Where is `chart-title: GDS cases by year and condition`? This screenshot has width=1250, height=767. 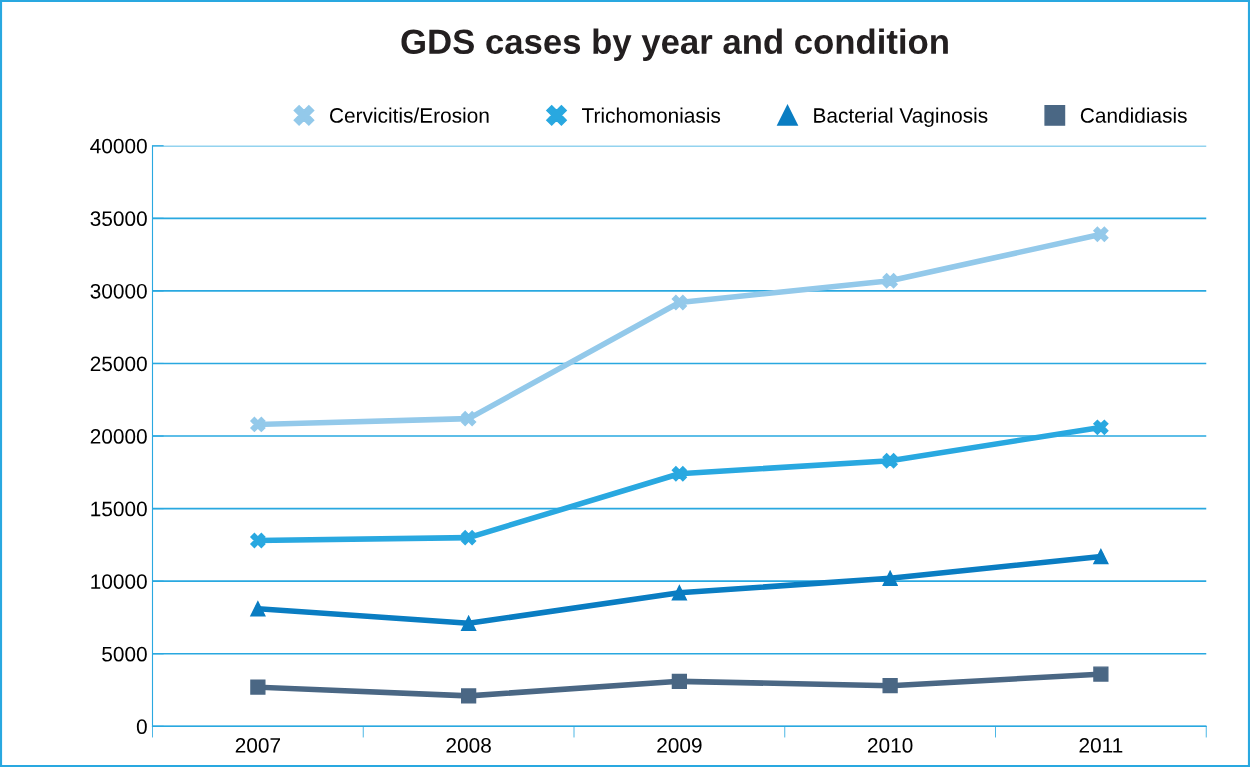 chart-title: GDS cases by year and condition is located at coordinates (674, 44).